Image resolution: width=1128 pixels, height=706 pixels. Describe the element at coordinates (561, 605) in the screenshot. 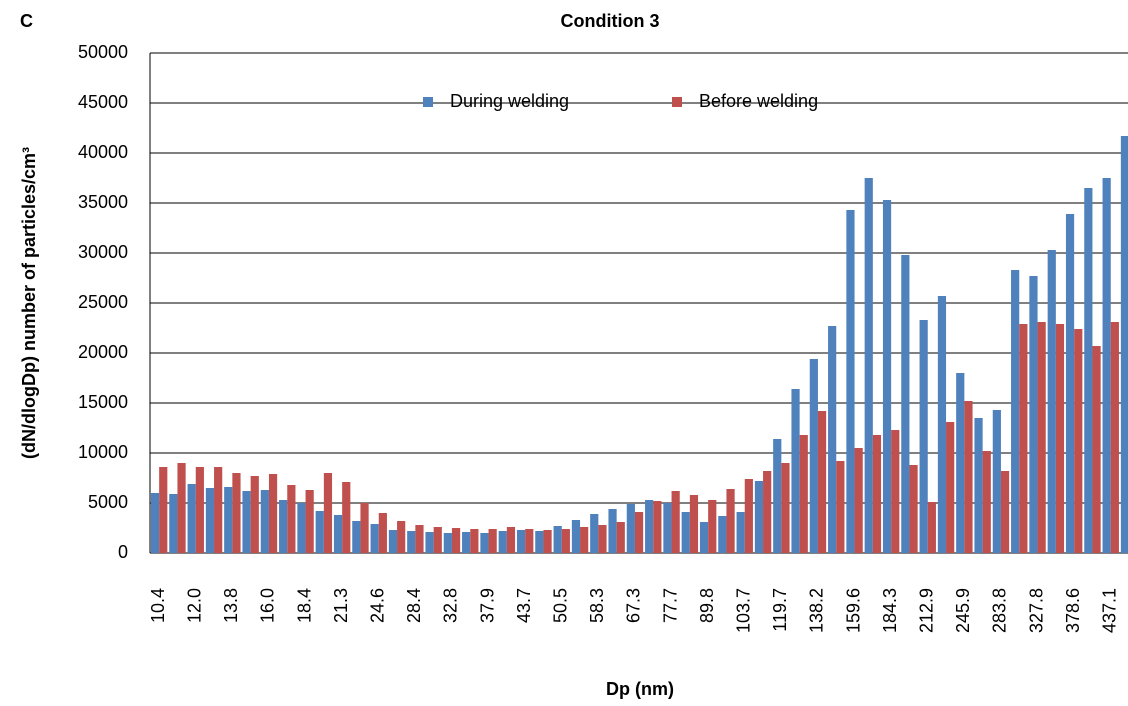

I see `x-tick-label: 50.5` at that location.